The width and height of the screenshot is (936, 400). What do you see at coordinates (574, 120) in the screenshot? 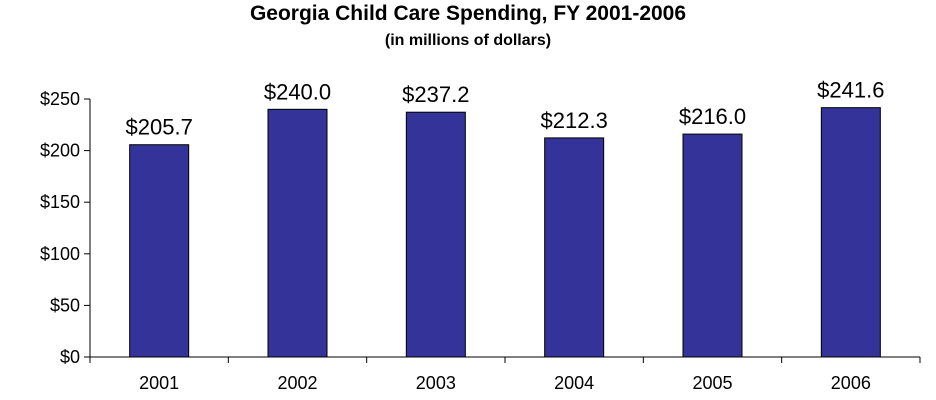
I see `data-label: $212.3` at bounding box center [574, 120].